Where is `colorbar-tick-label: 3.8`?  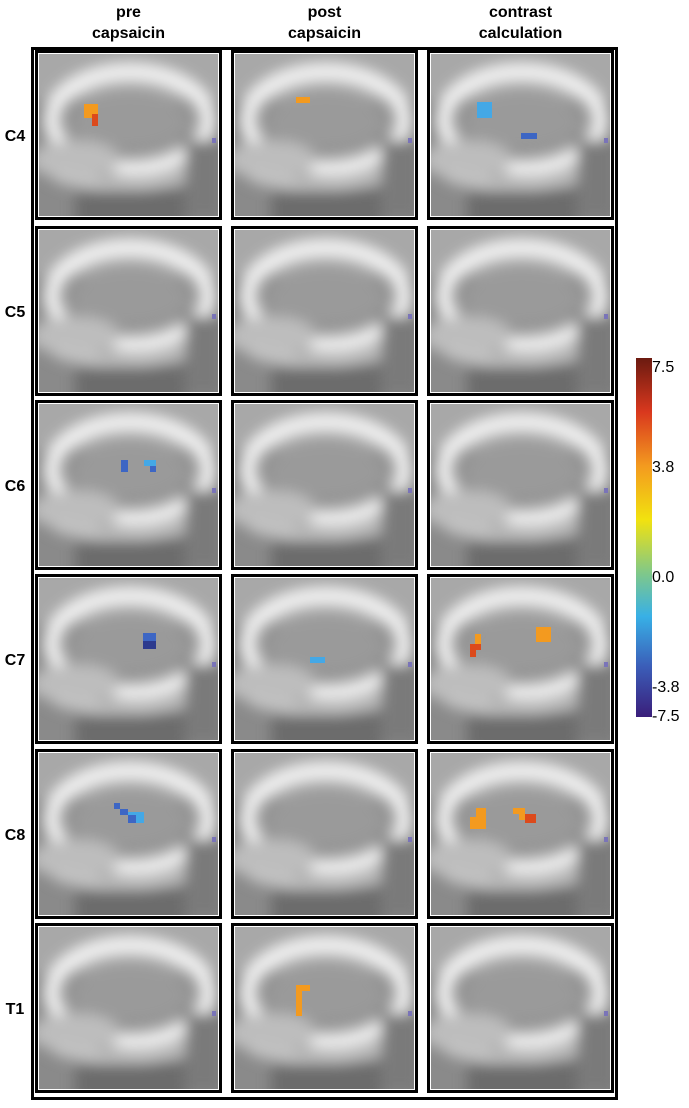
colorbar-tick-label: 3.8 is located at coordinates (663, 467).